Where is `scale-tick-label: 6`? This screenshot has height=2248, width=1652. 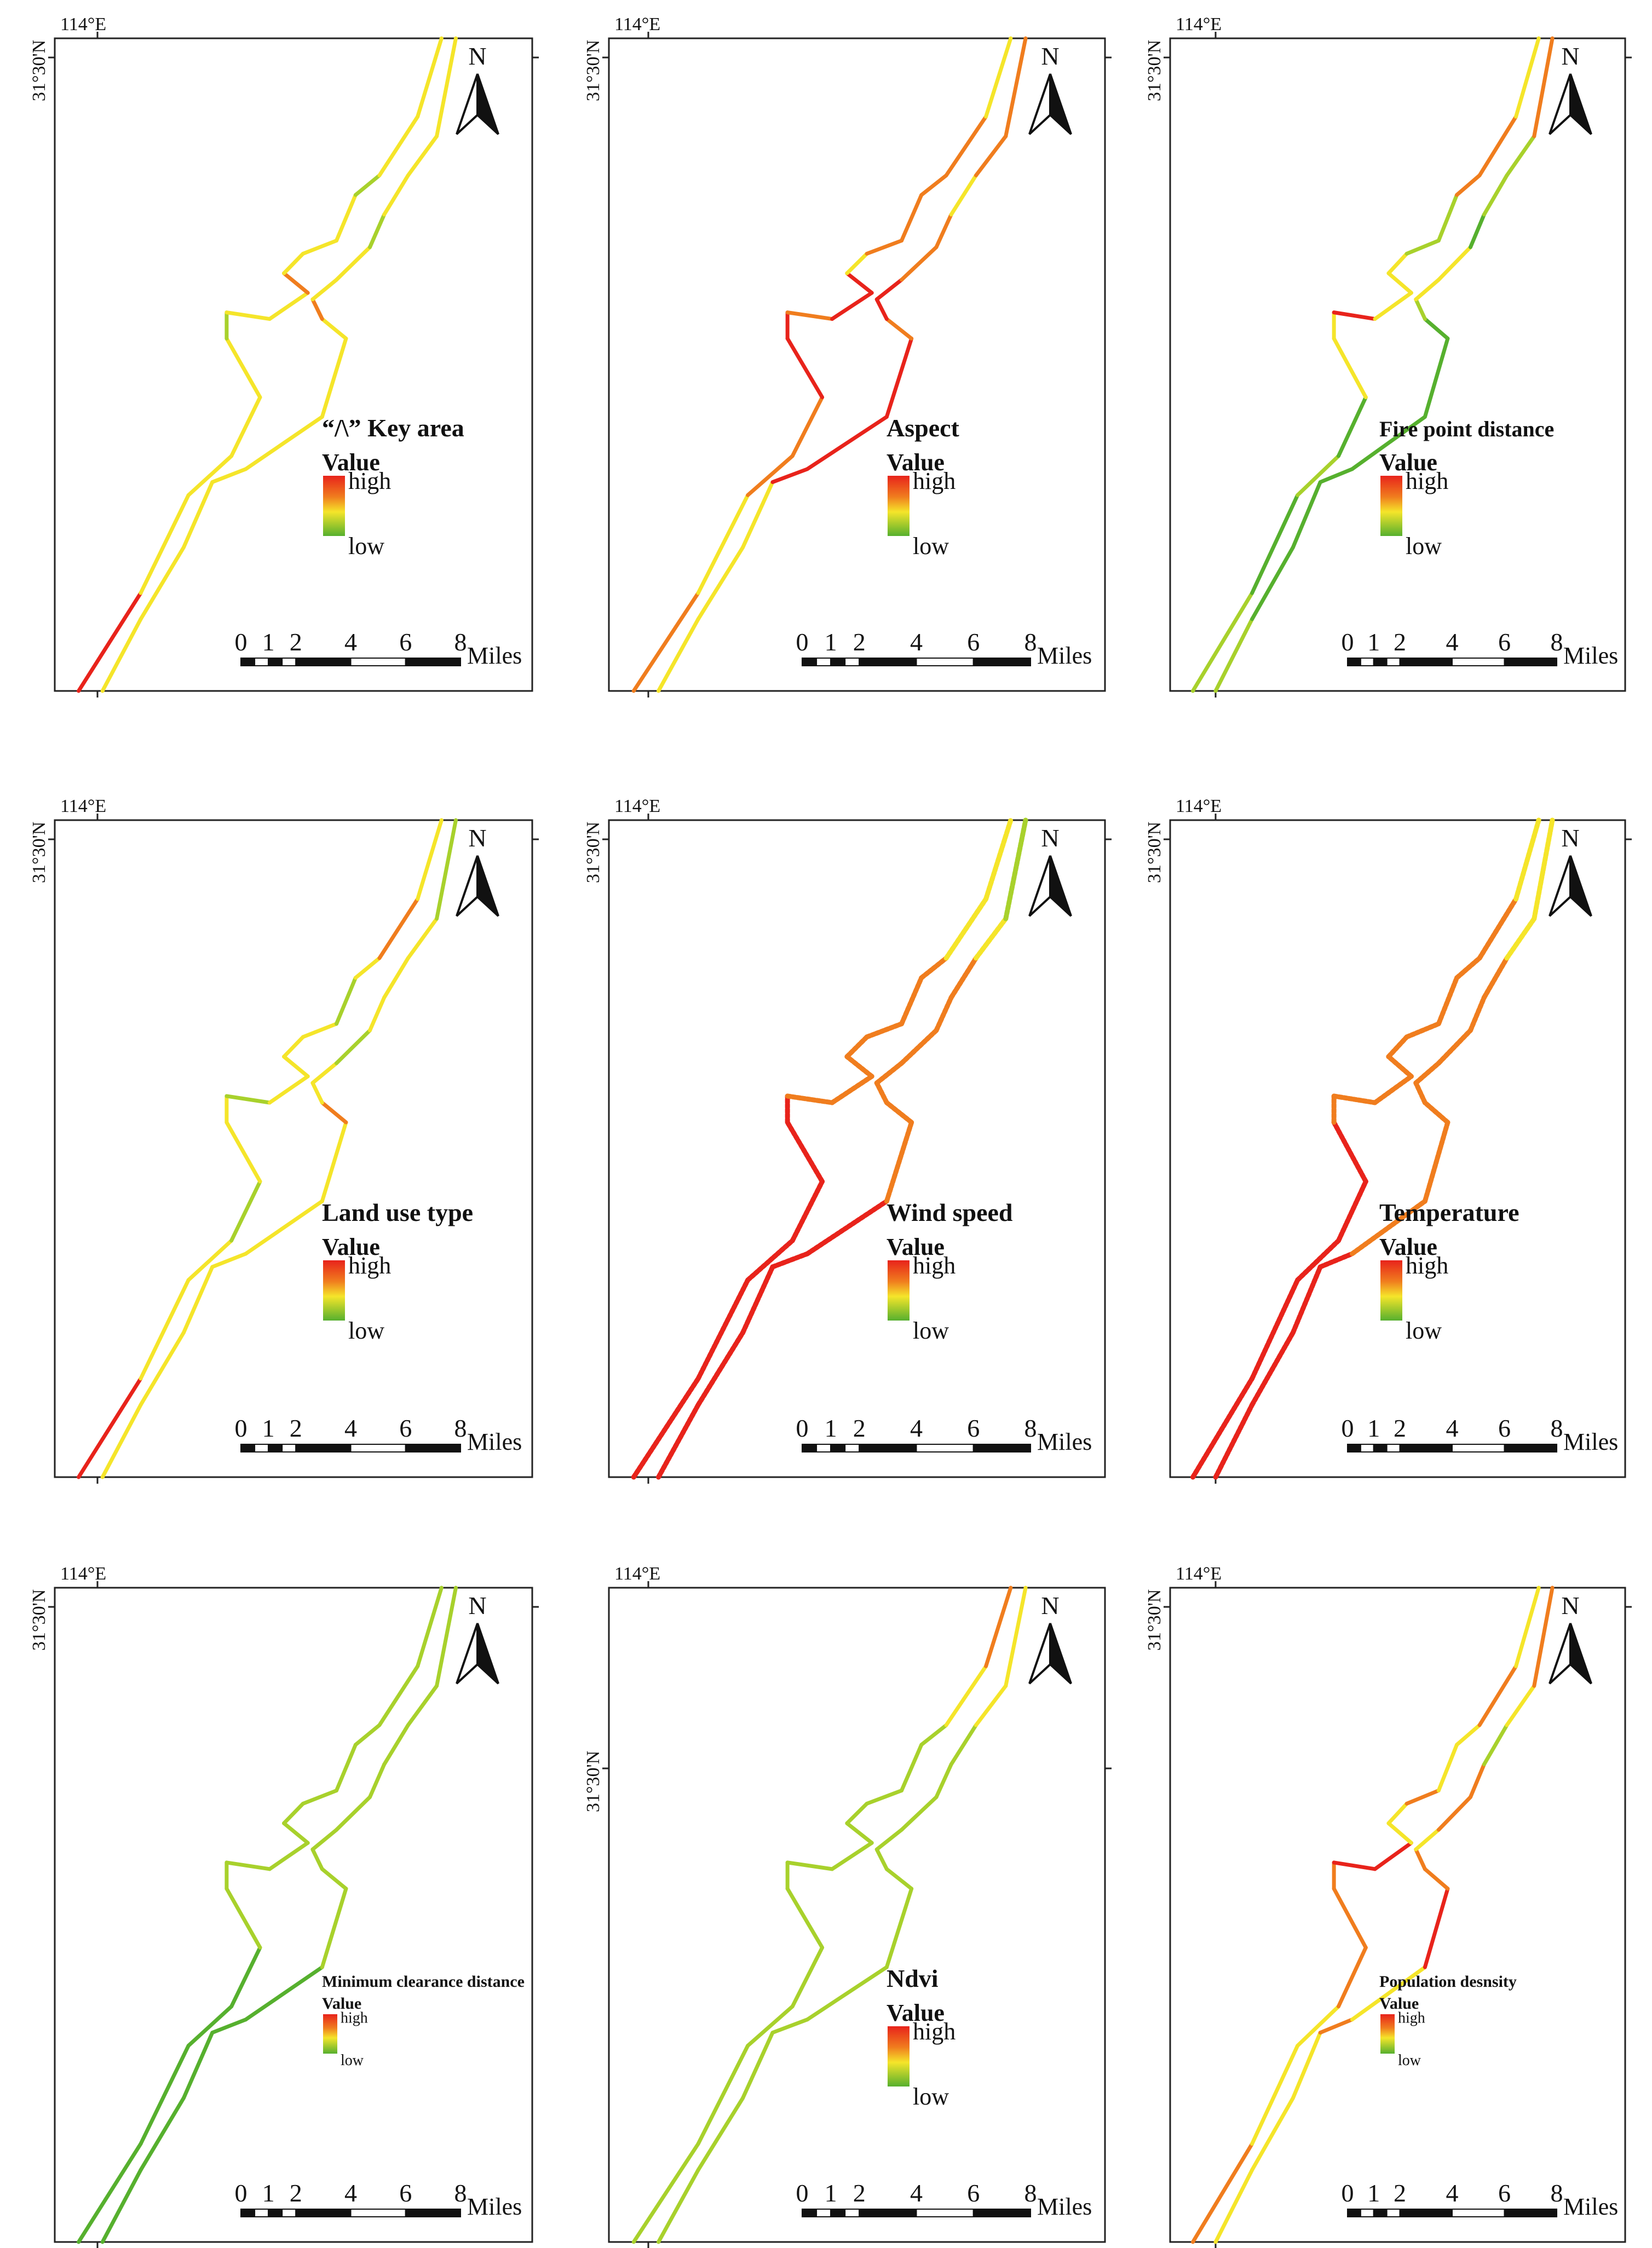 scale-tick-label: 6 is located at coordinates (405, 1428).